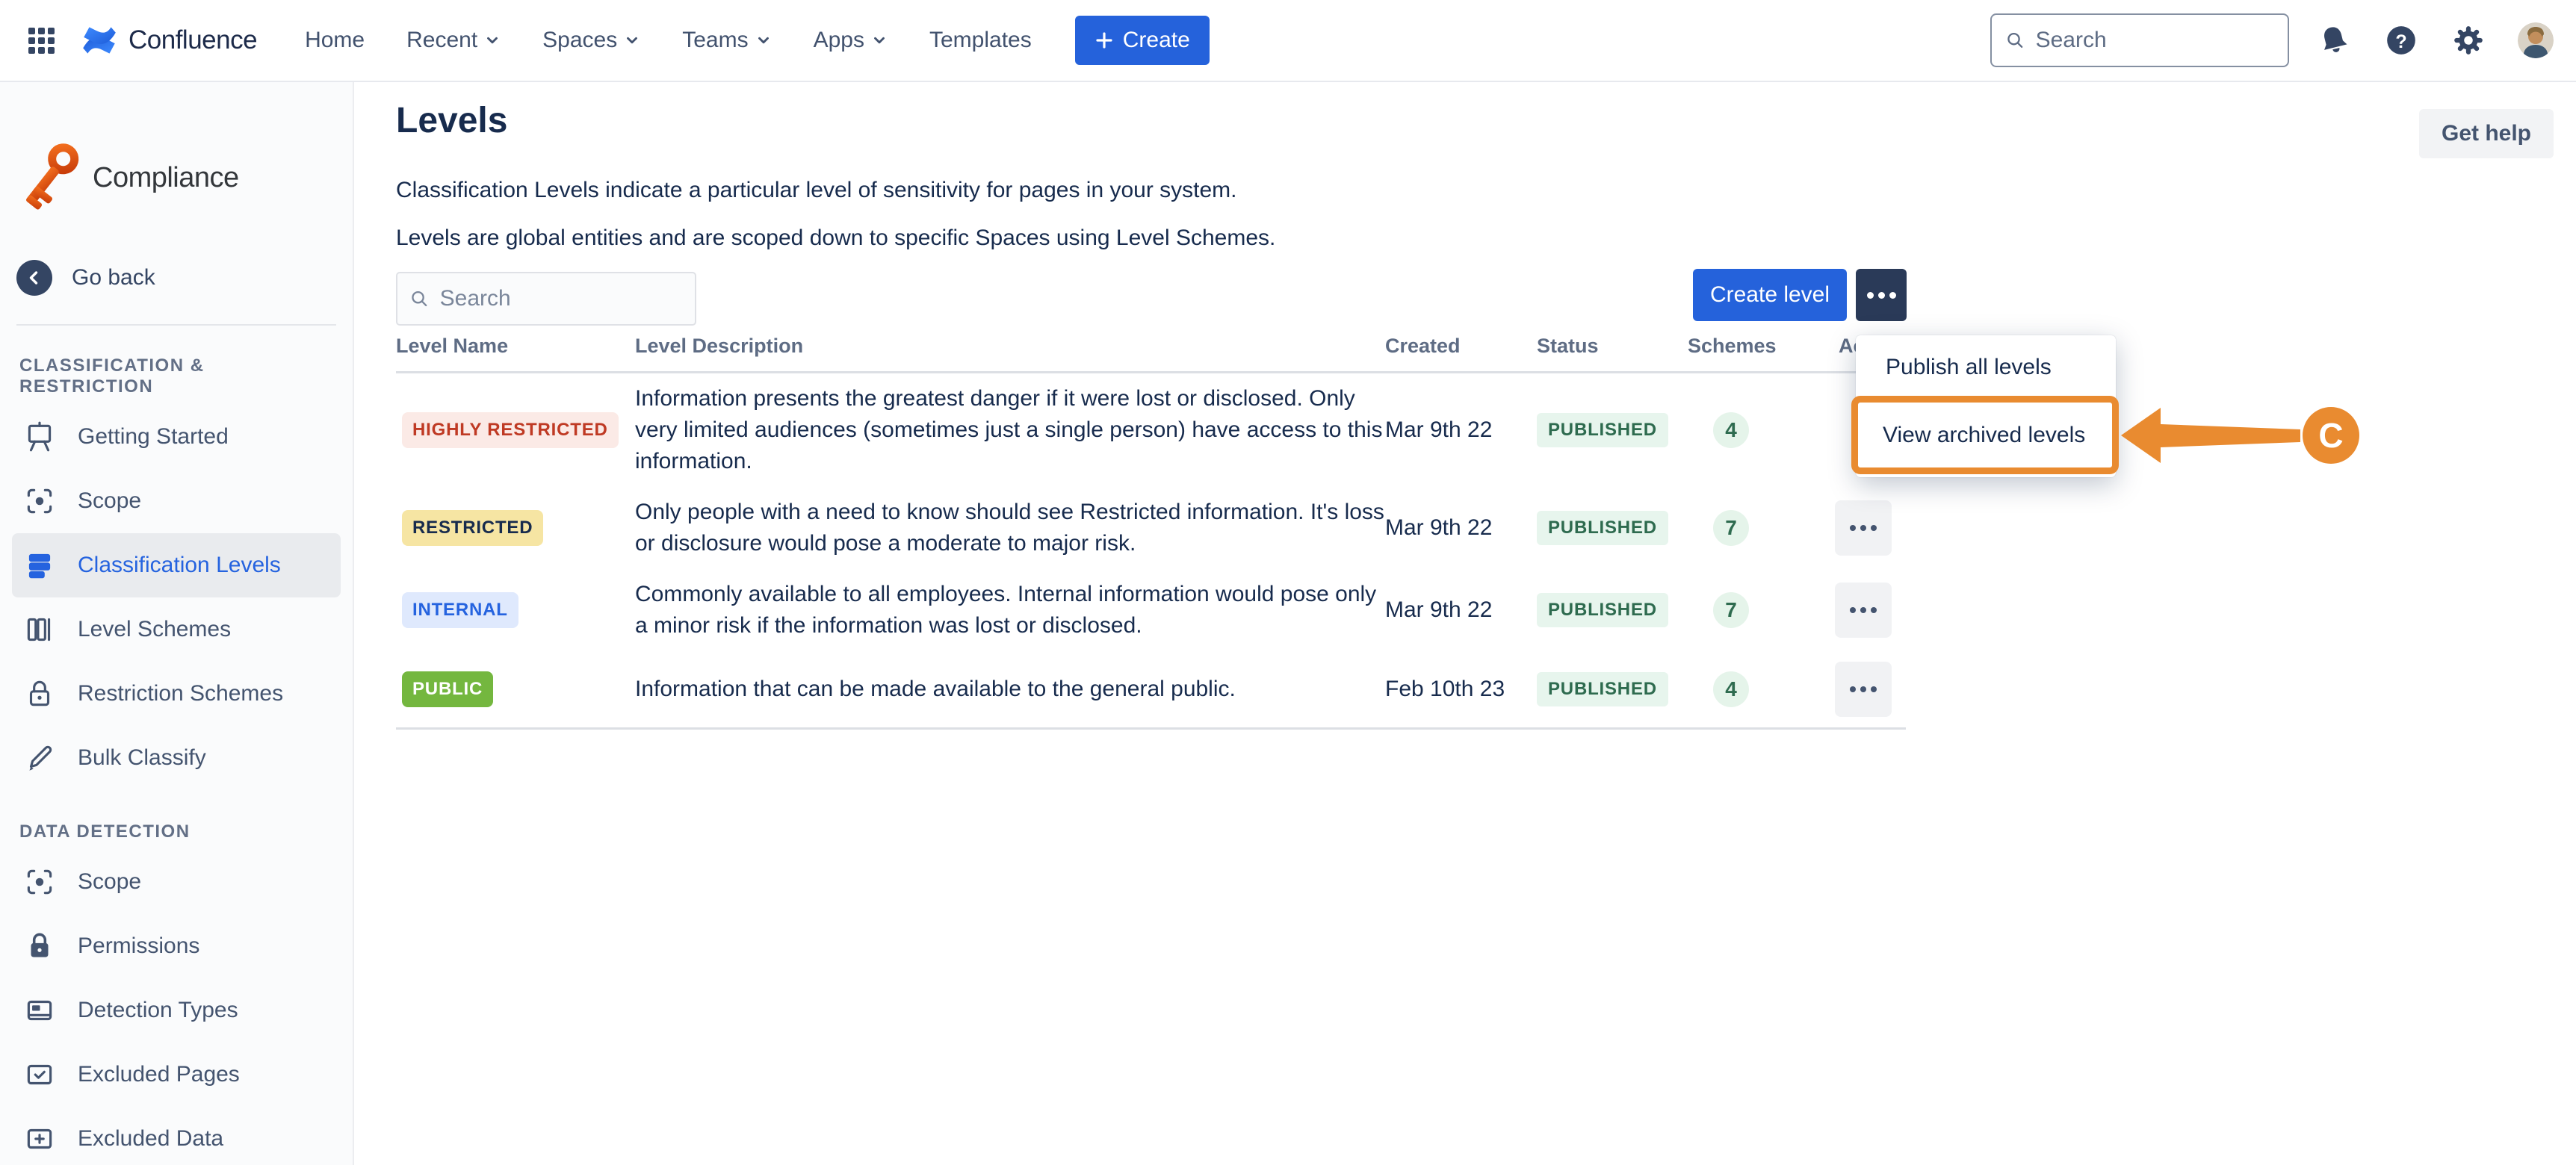  What do you see at coordinates (1104, 40) in the screenshot?
I see `plus-icon` at bounding box center [1104, 40].